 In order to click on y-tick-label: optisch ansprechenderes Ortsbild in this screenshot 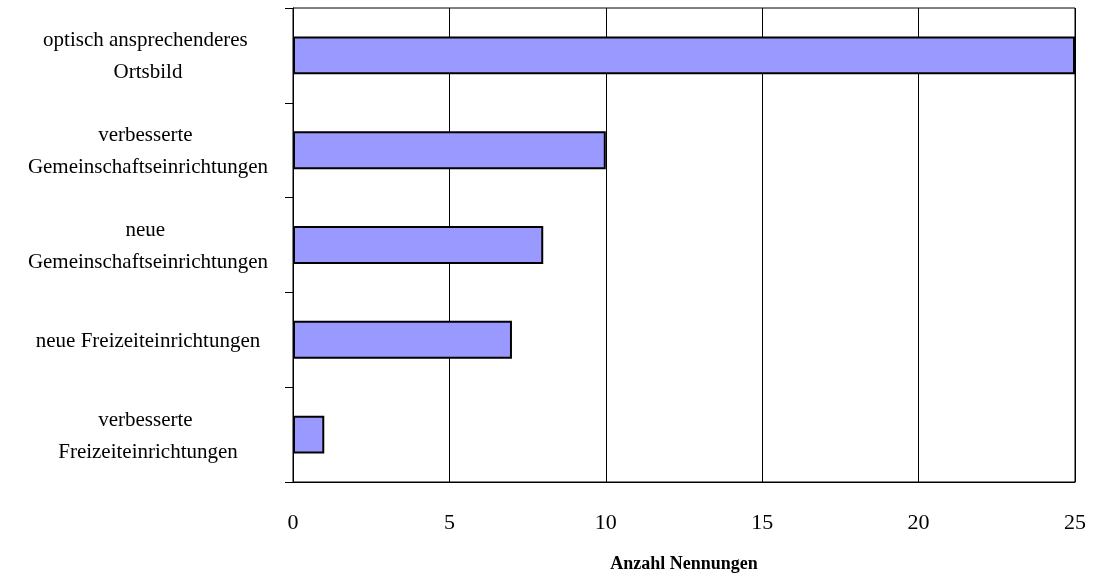, I will do `click(148, 55)`.